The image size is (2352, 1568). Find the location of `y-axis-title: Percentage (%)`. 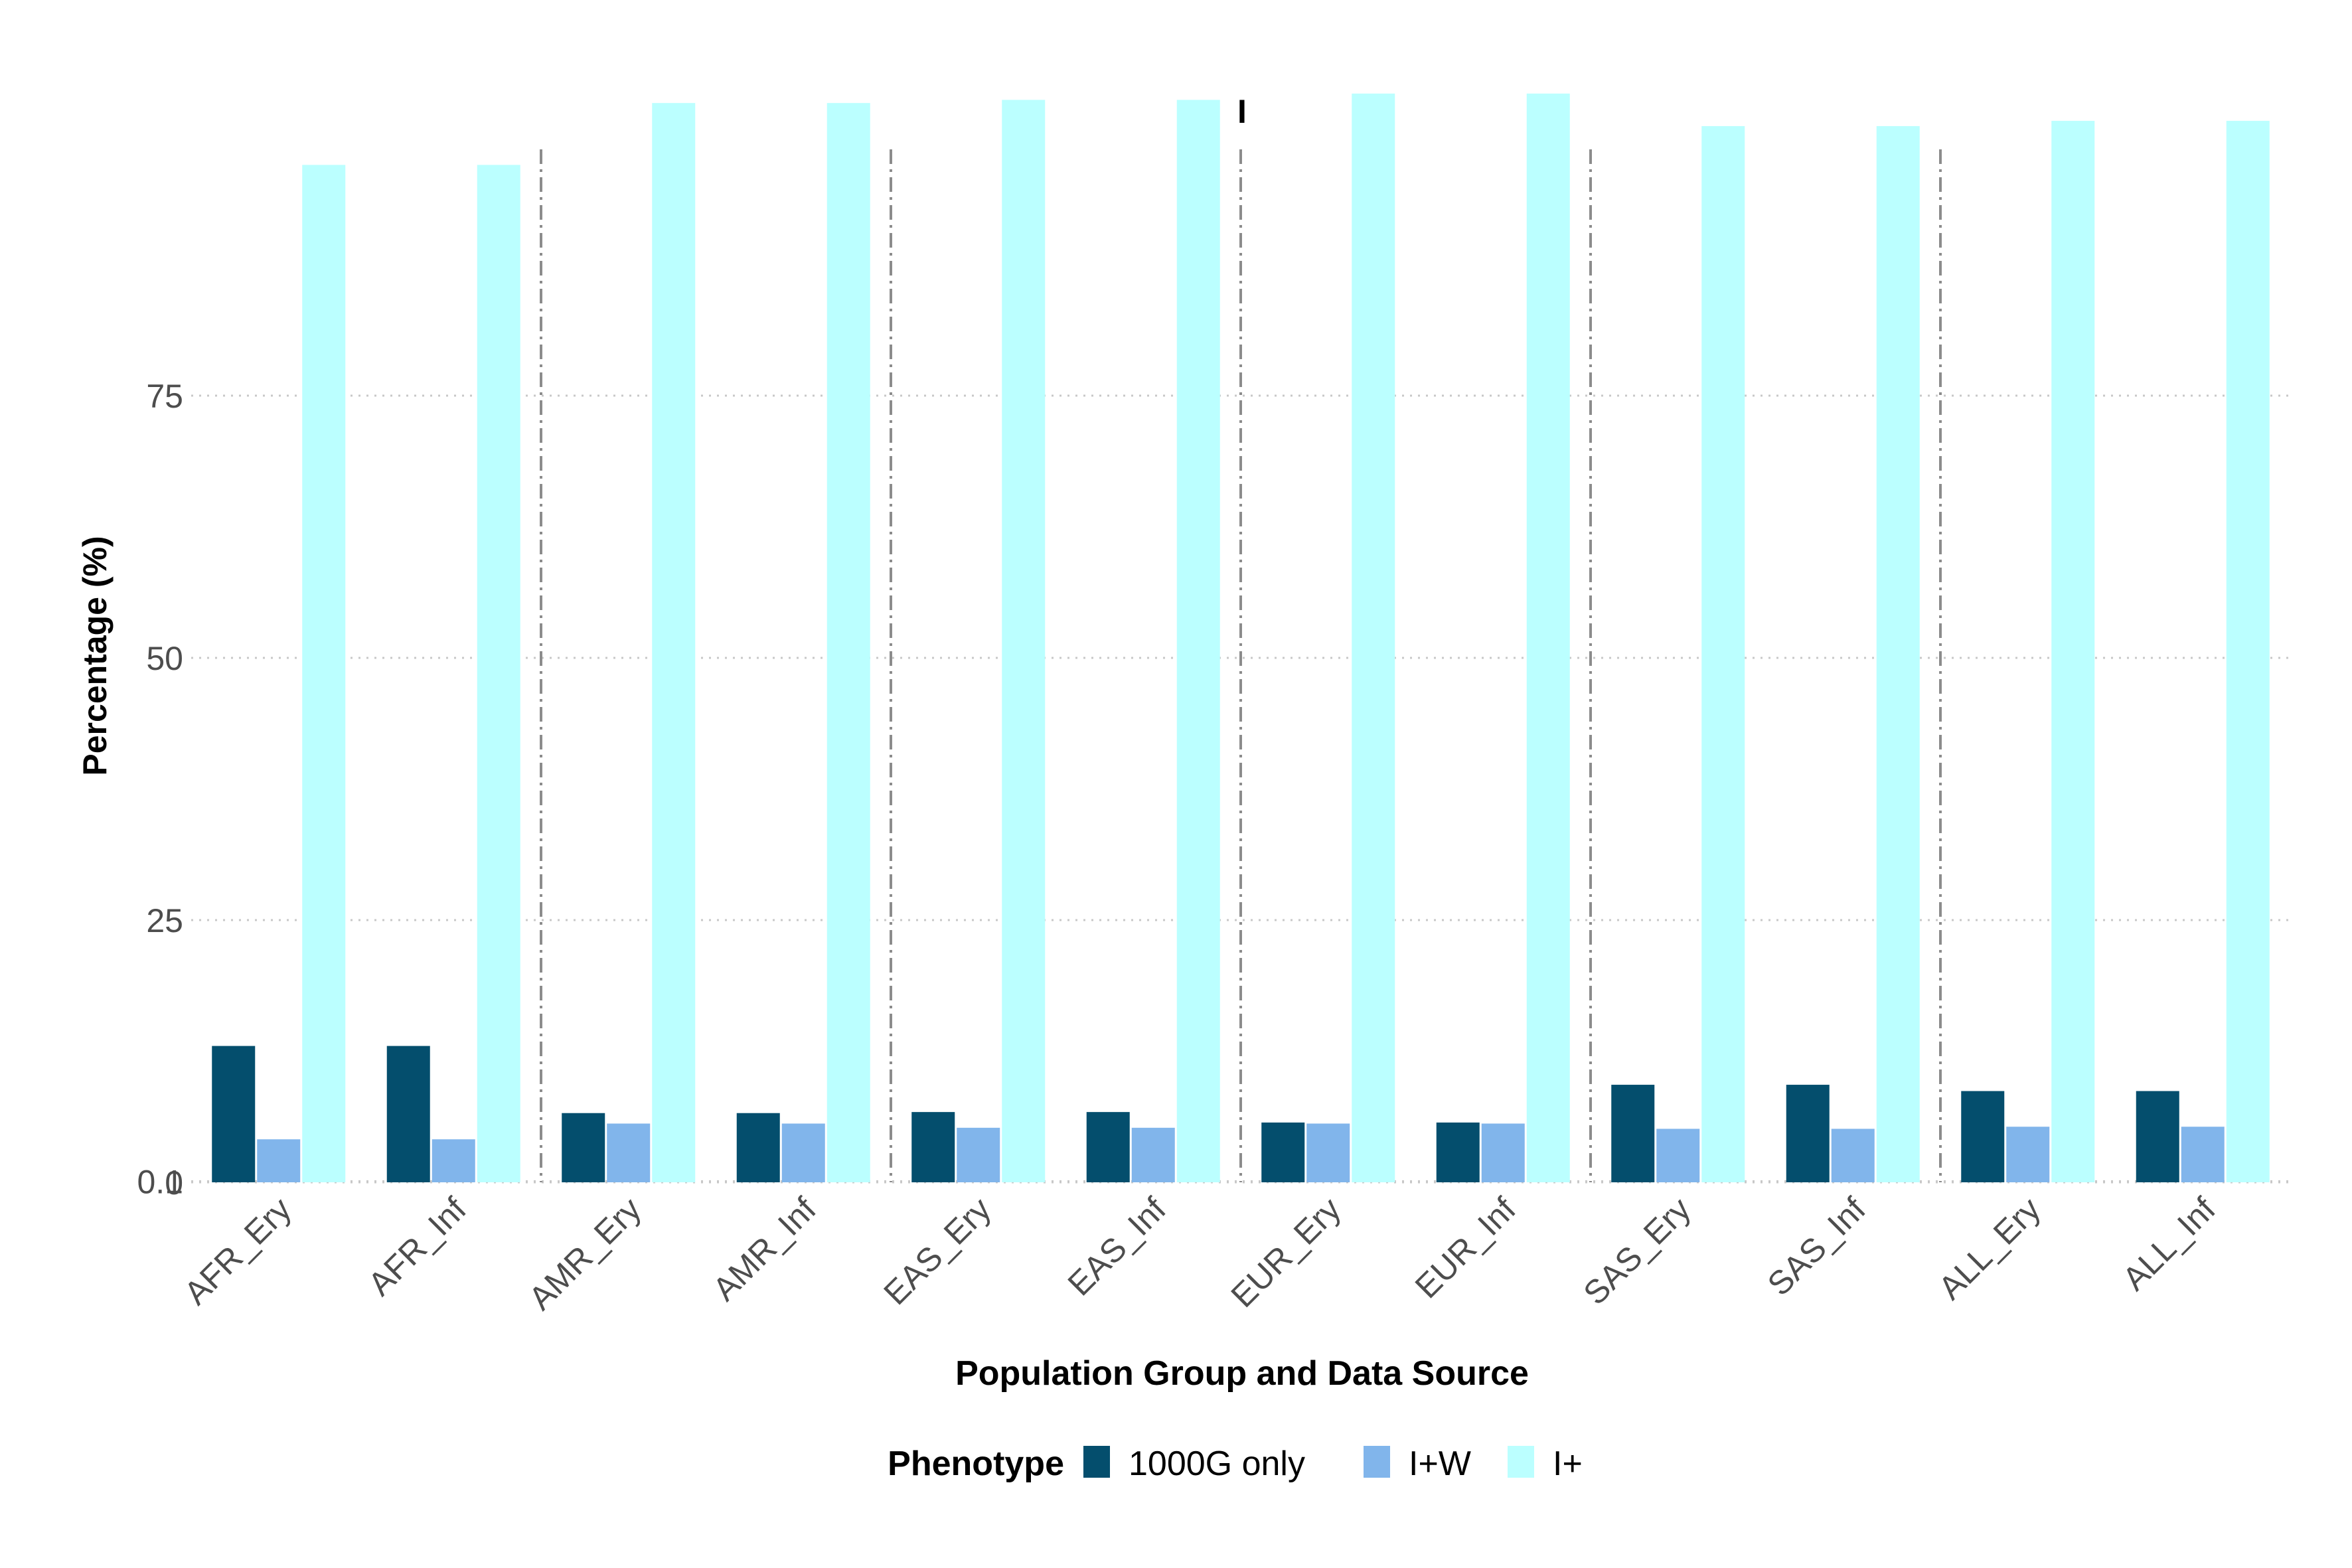

y-axis-title: Percentage (%) is located at coordinates (95, 655).